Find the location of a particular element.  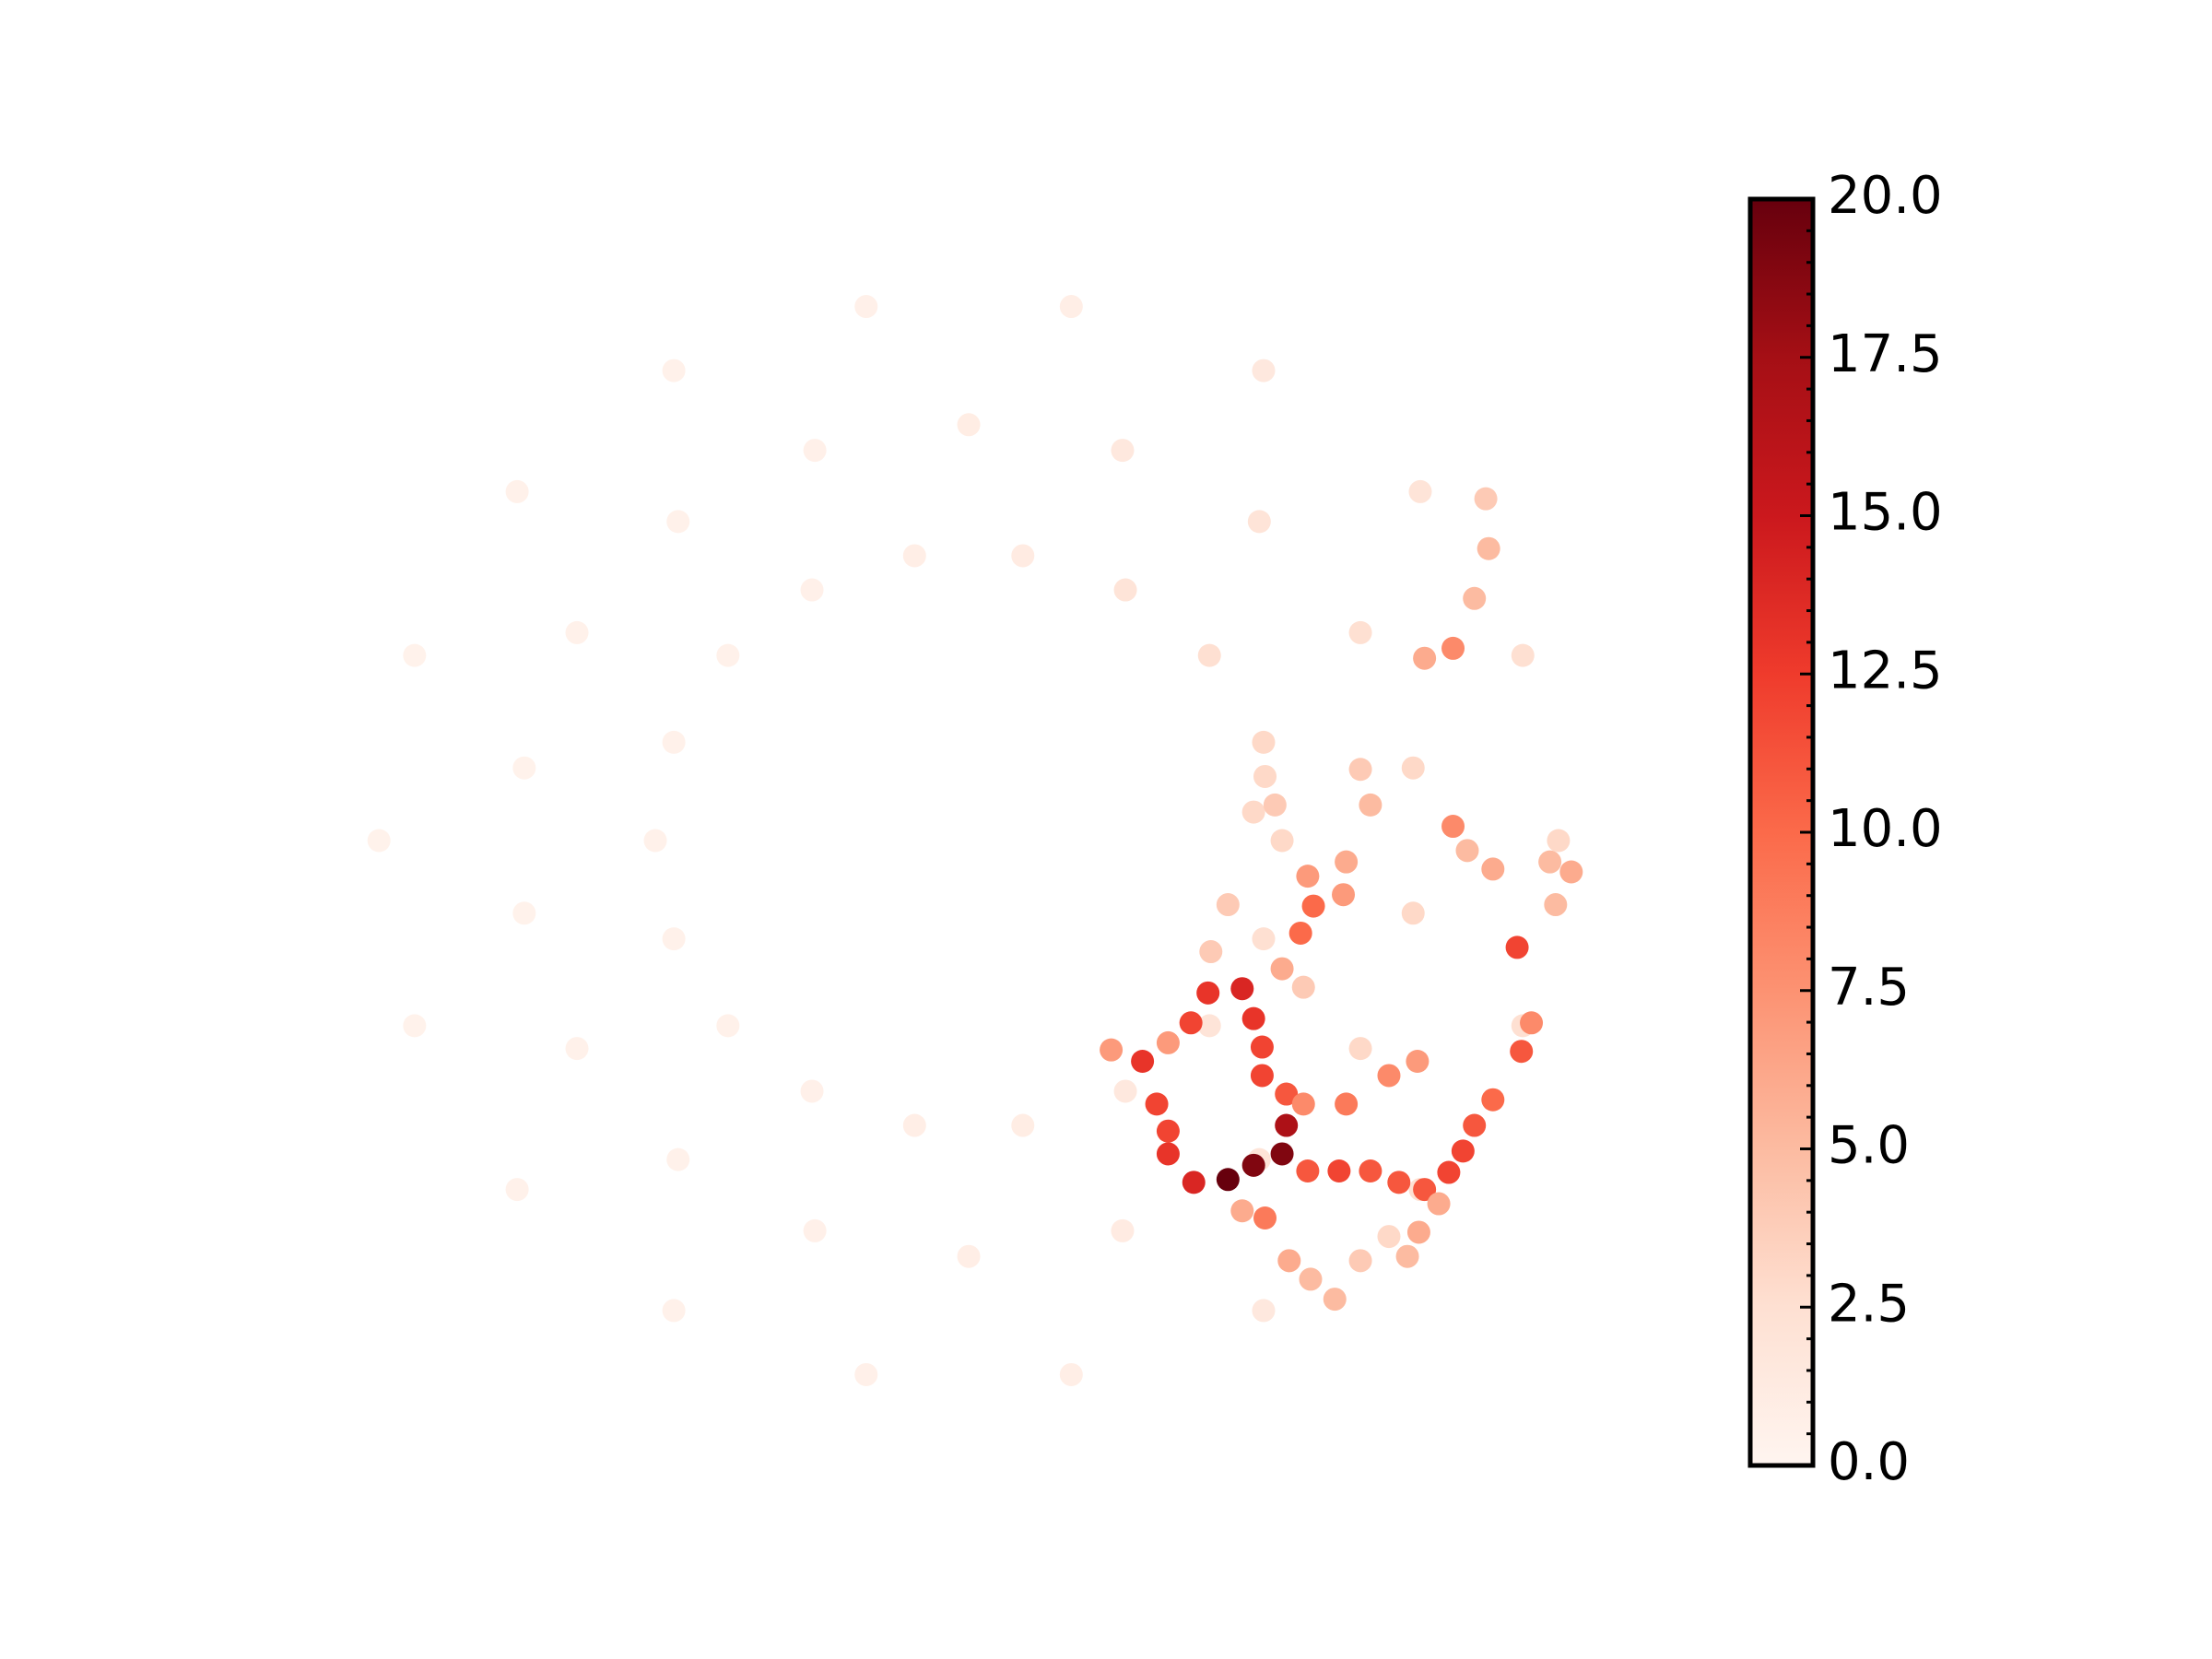

colorbar: 0.0 2.5 5.0 7.5 10.0 12.5 15.0 17.5 20.0 is located at coordinates (1845, 829).